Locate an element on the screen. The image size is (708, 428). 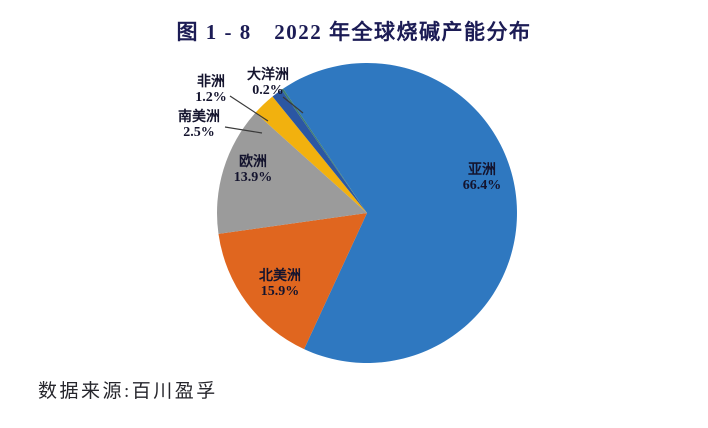
pie-slice-oceania is located at coordinates (324, 150).